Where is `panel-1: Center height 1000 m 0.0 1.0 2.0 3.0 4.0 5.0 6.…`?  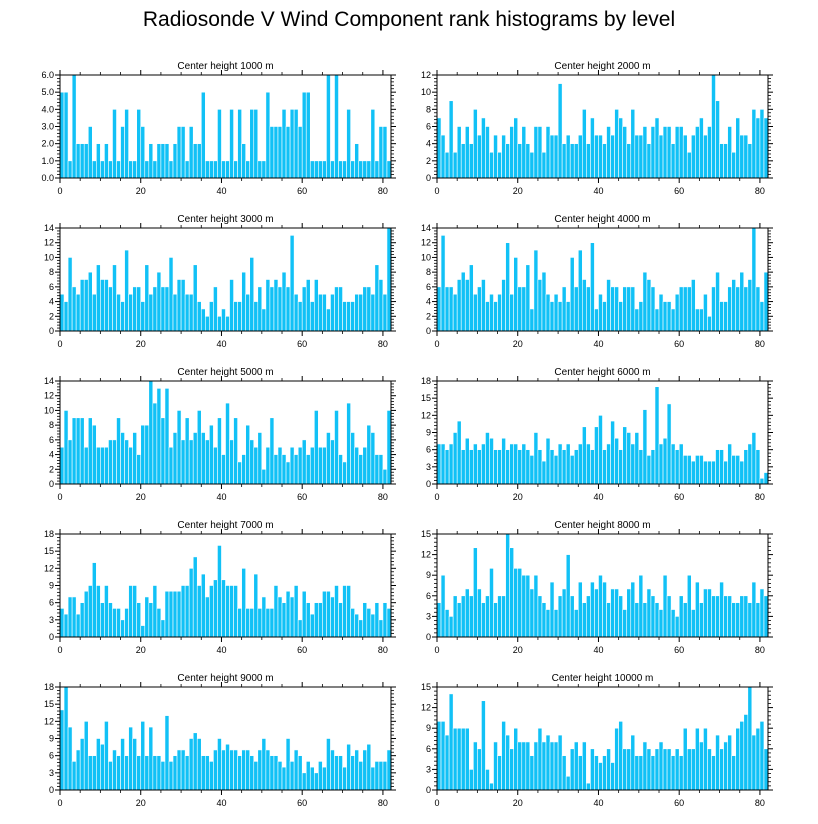
panel-1: Center height 1000 m 0.0 1.0 2.0 3.0 4.0 5.0 6.… is located at coordinates (218, 128).